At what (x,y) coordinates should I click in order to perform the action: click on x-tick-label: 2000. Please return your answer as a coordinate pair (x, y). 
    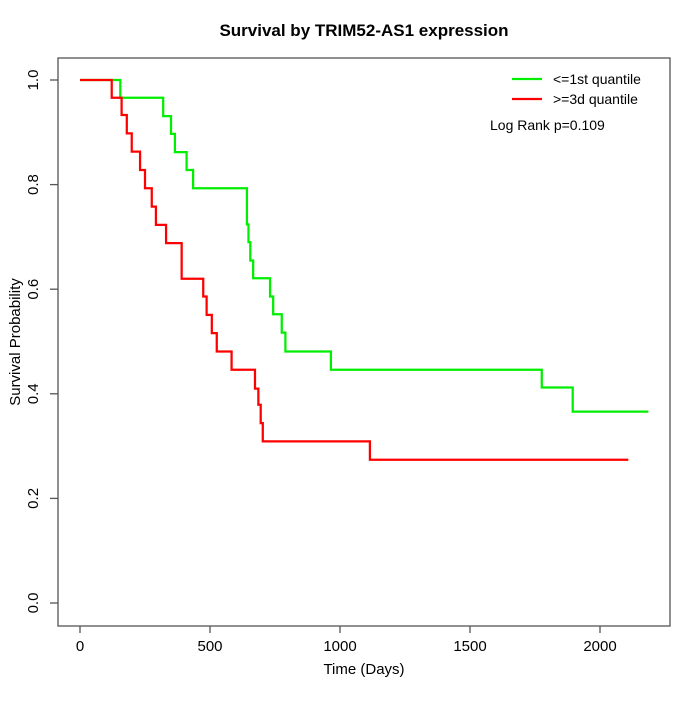
    Looking at the image, I should click on (599, 646).